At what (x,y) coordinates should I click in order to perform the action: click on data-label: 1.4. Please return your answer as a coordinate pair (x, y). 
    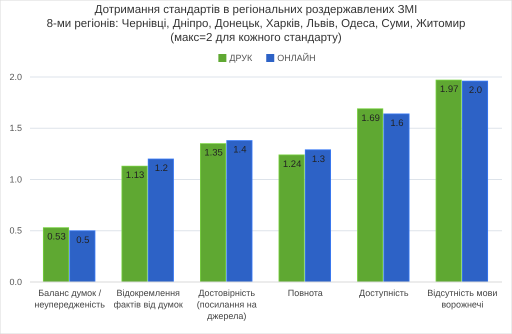
    Looking at the image, I should click on (239, 150).